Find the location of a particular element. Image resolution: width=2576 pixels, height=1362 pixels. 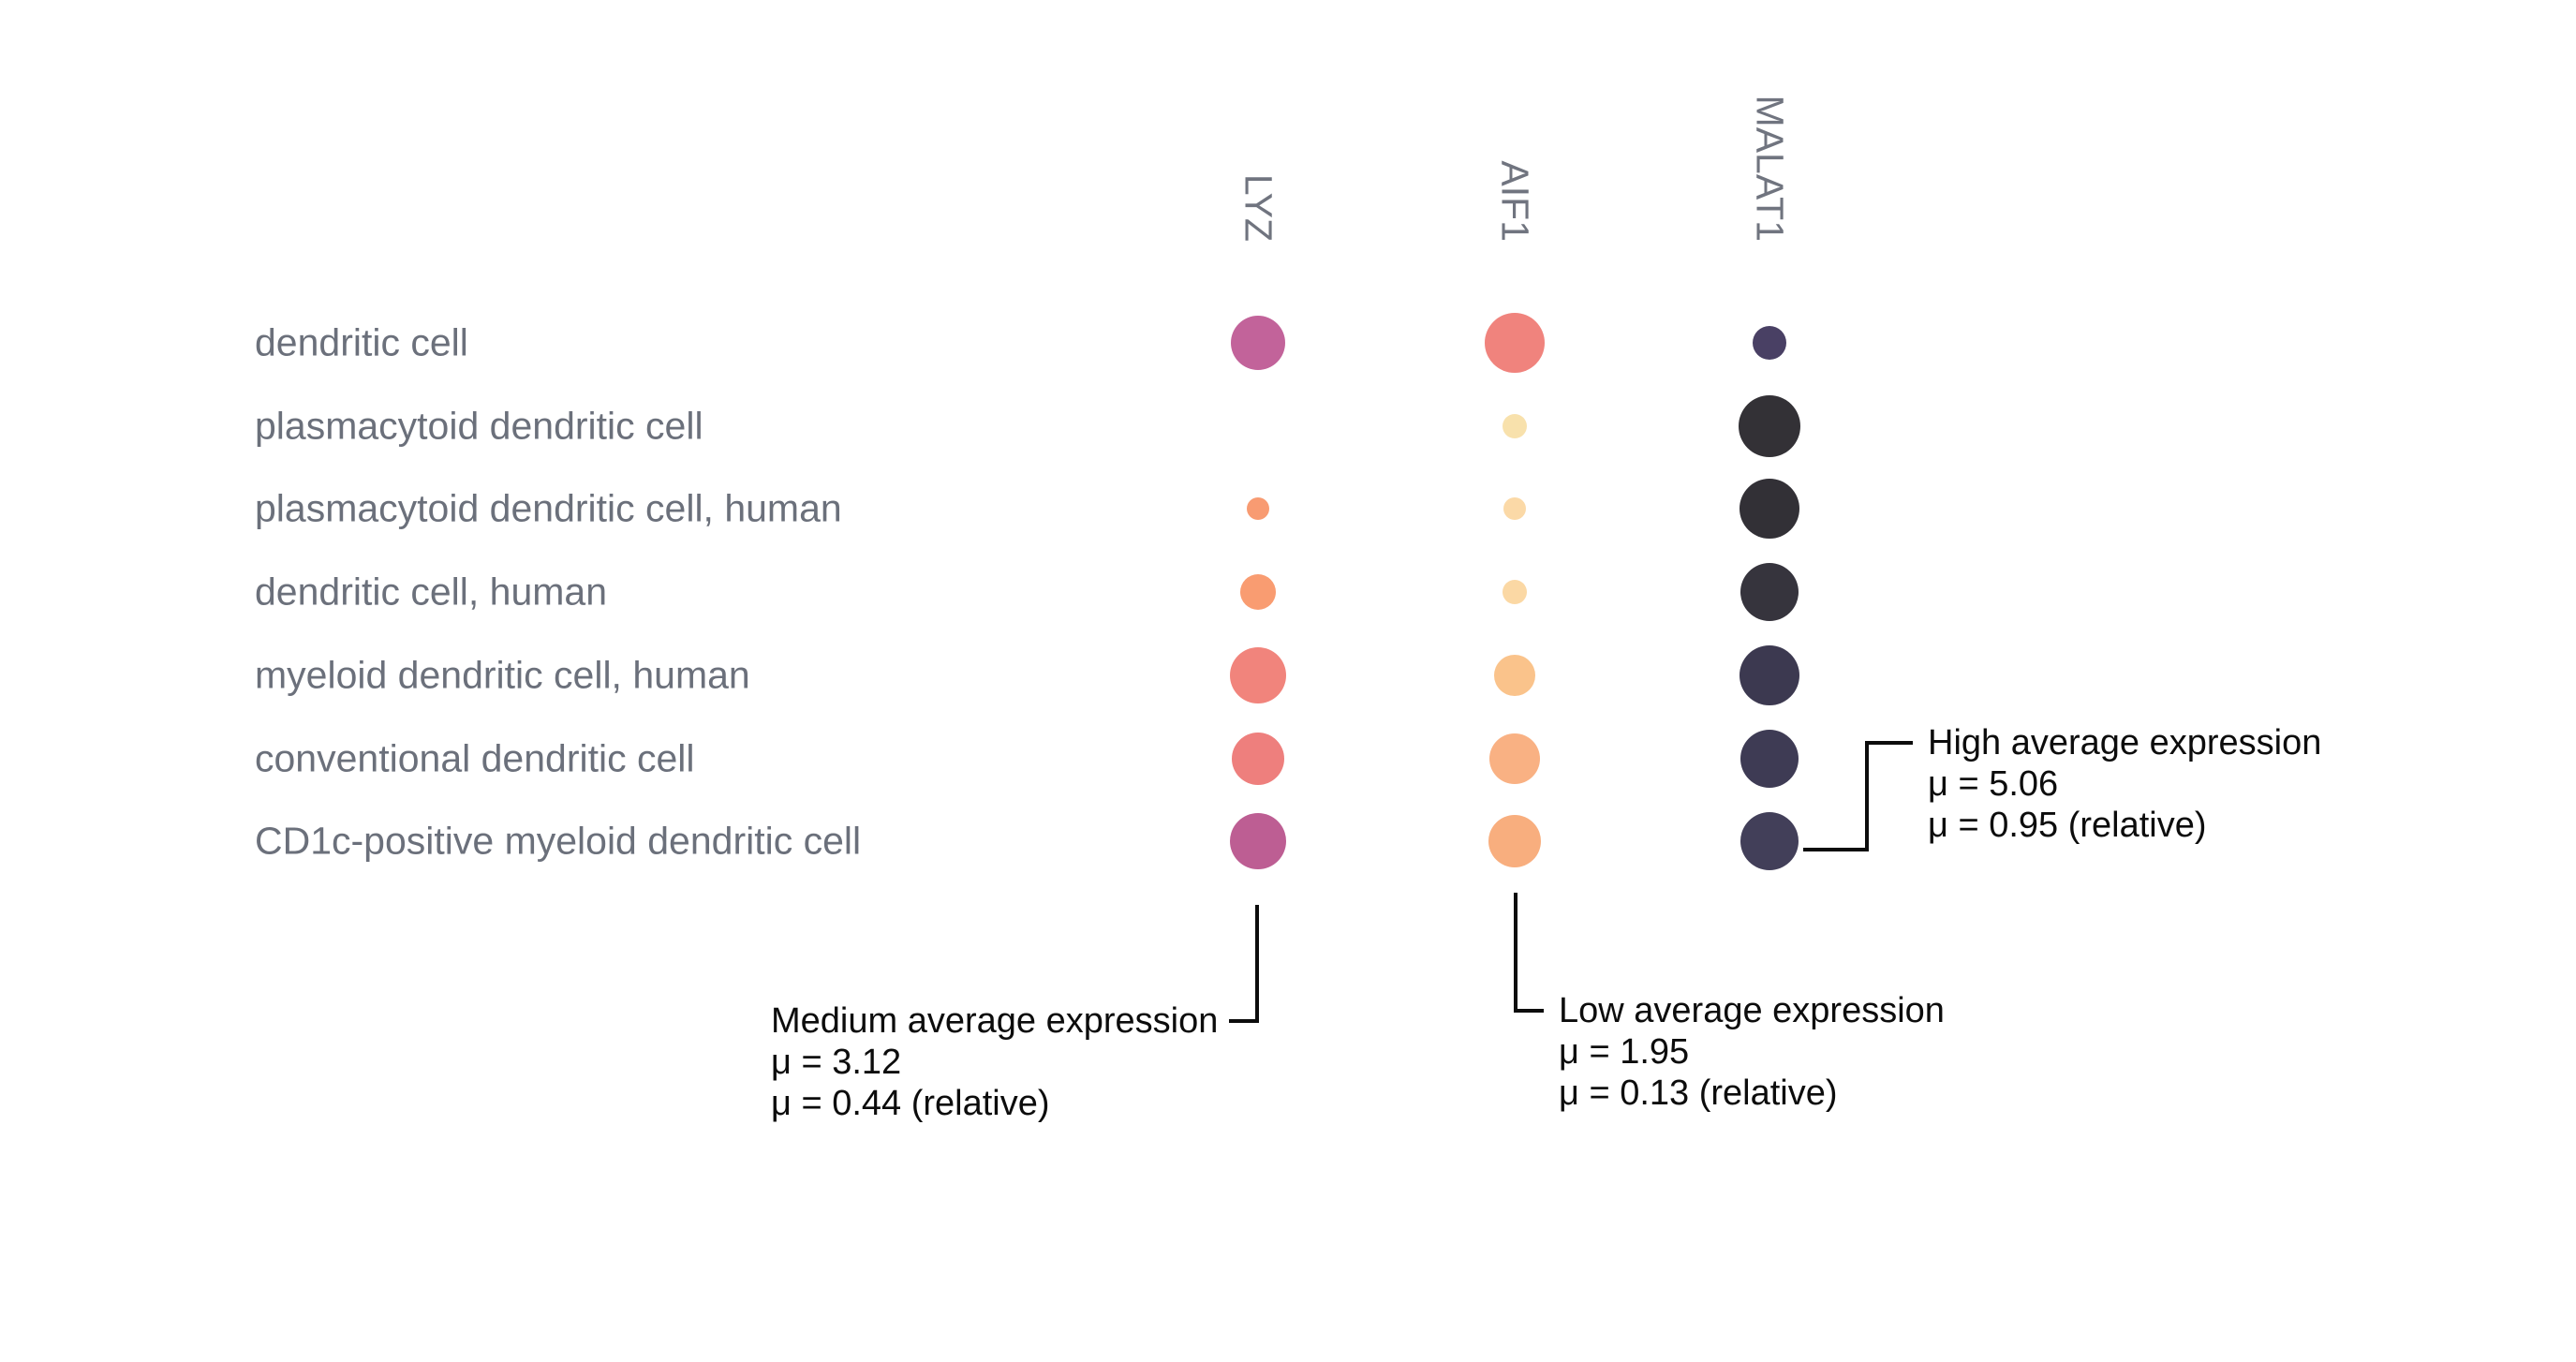

row-label: dendritic cell is located at coordinates (361, 342).